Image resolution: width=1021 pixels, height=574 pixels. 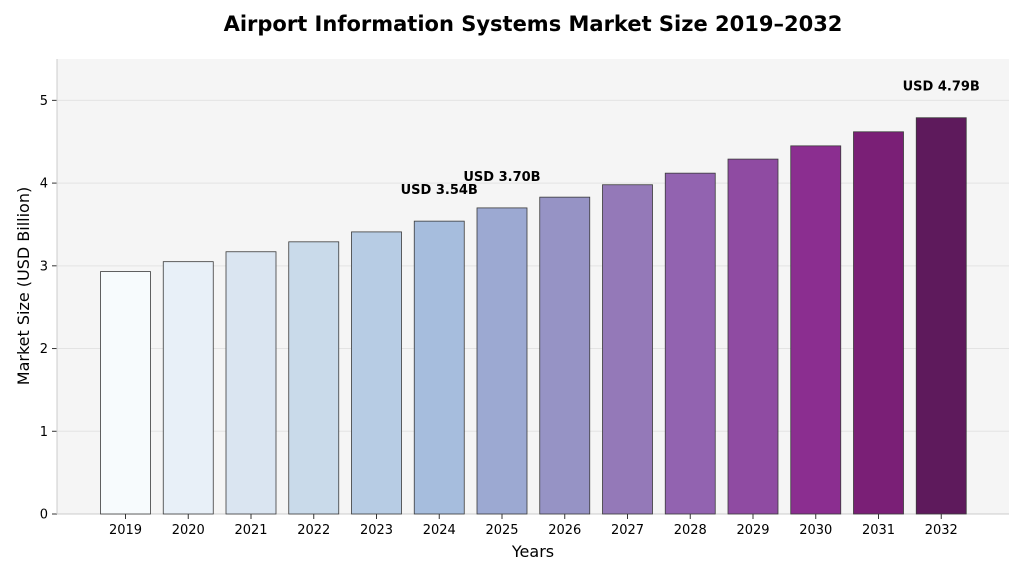 I want to click on bar-2027, so click(x=627, y=349).